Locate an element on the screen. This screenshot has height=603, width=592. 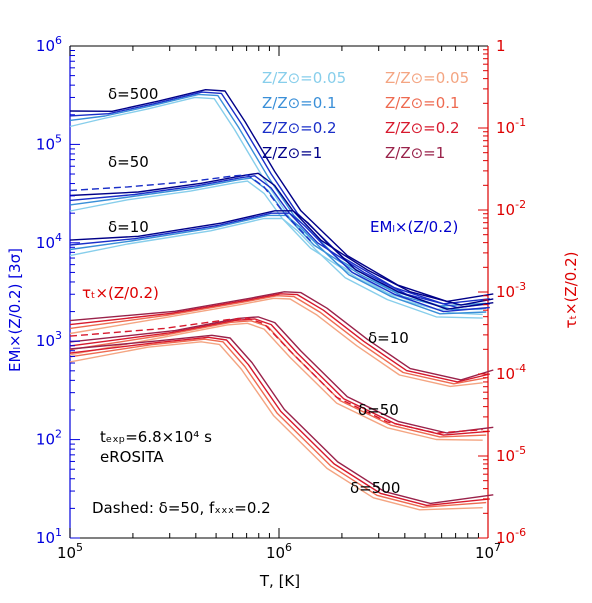
delta-label-tau-500: δ=500 is located at coordinates (375, 488).